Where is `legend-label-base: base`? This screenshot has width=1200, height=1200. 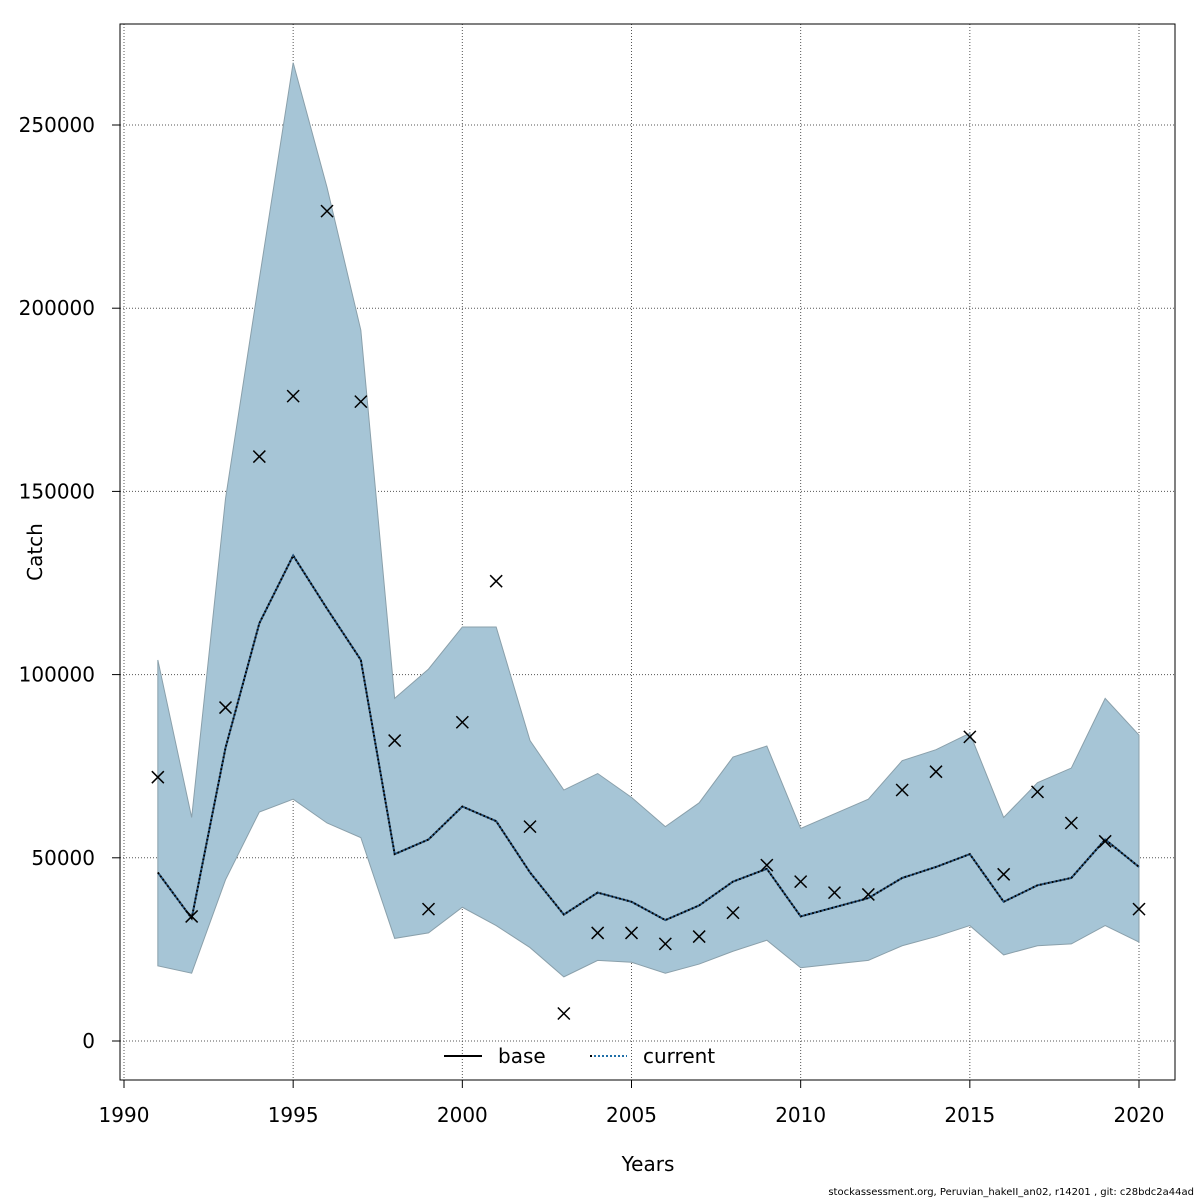
legend-label-base: base is located at coordinates (522, 1056).